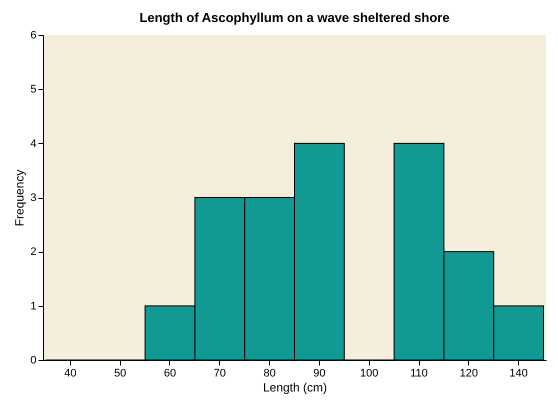  What do you see at coordinates (70, 374) in the screenshot?
I see `x-tick-label: 40` at bounding box center [70, 374].